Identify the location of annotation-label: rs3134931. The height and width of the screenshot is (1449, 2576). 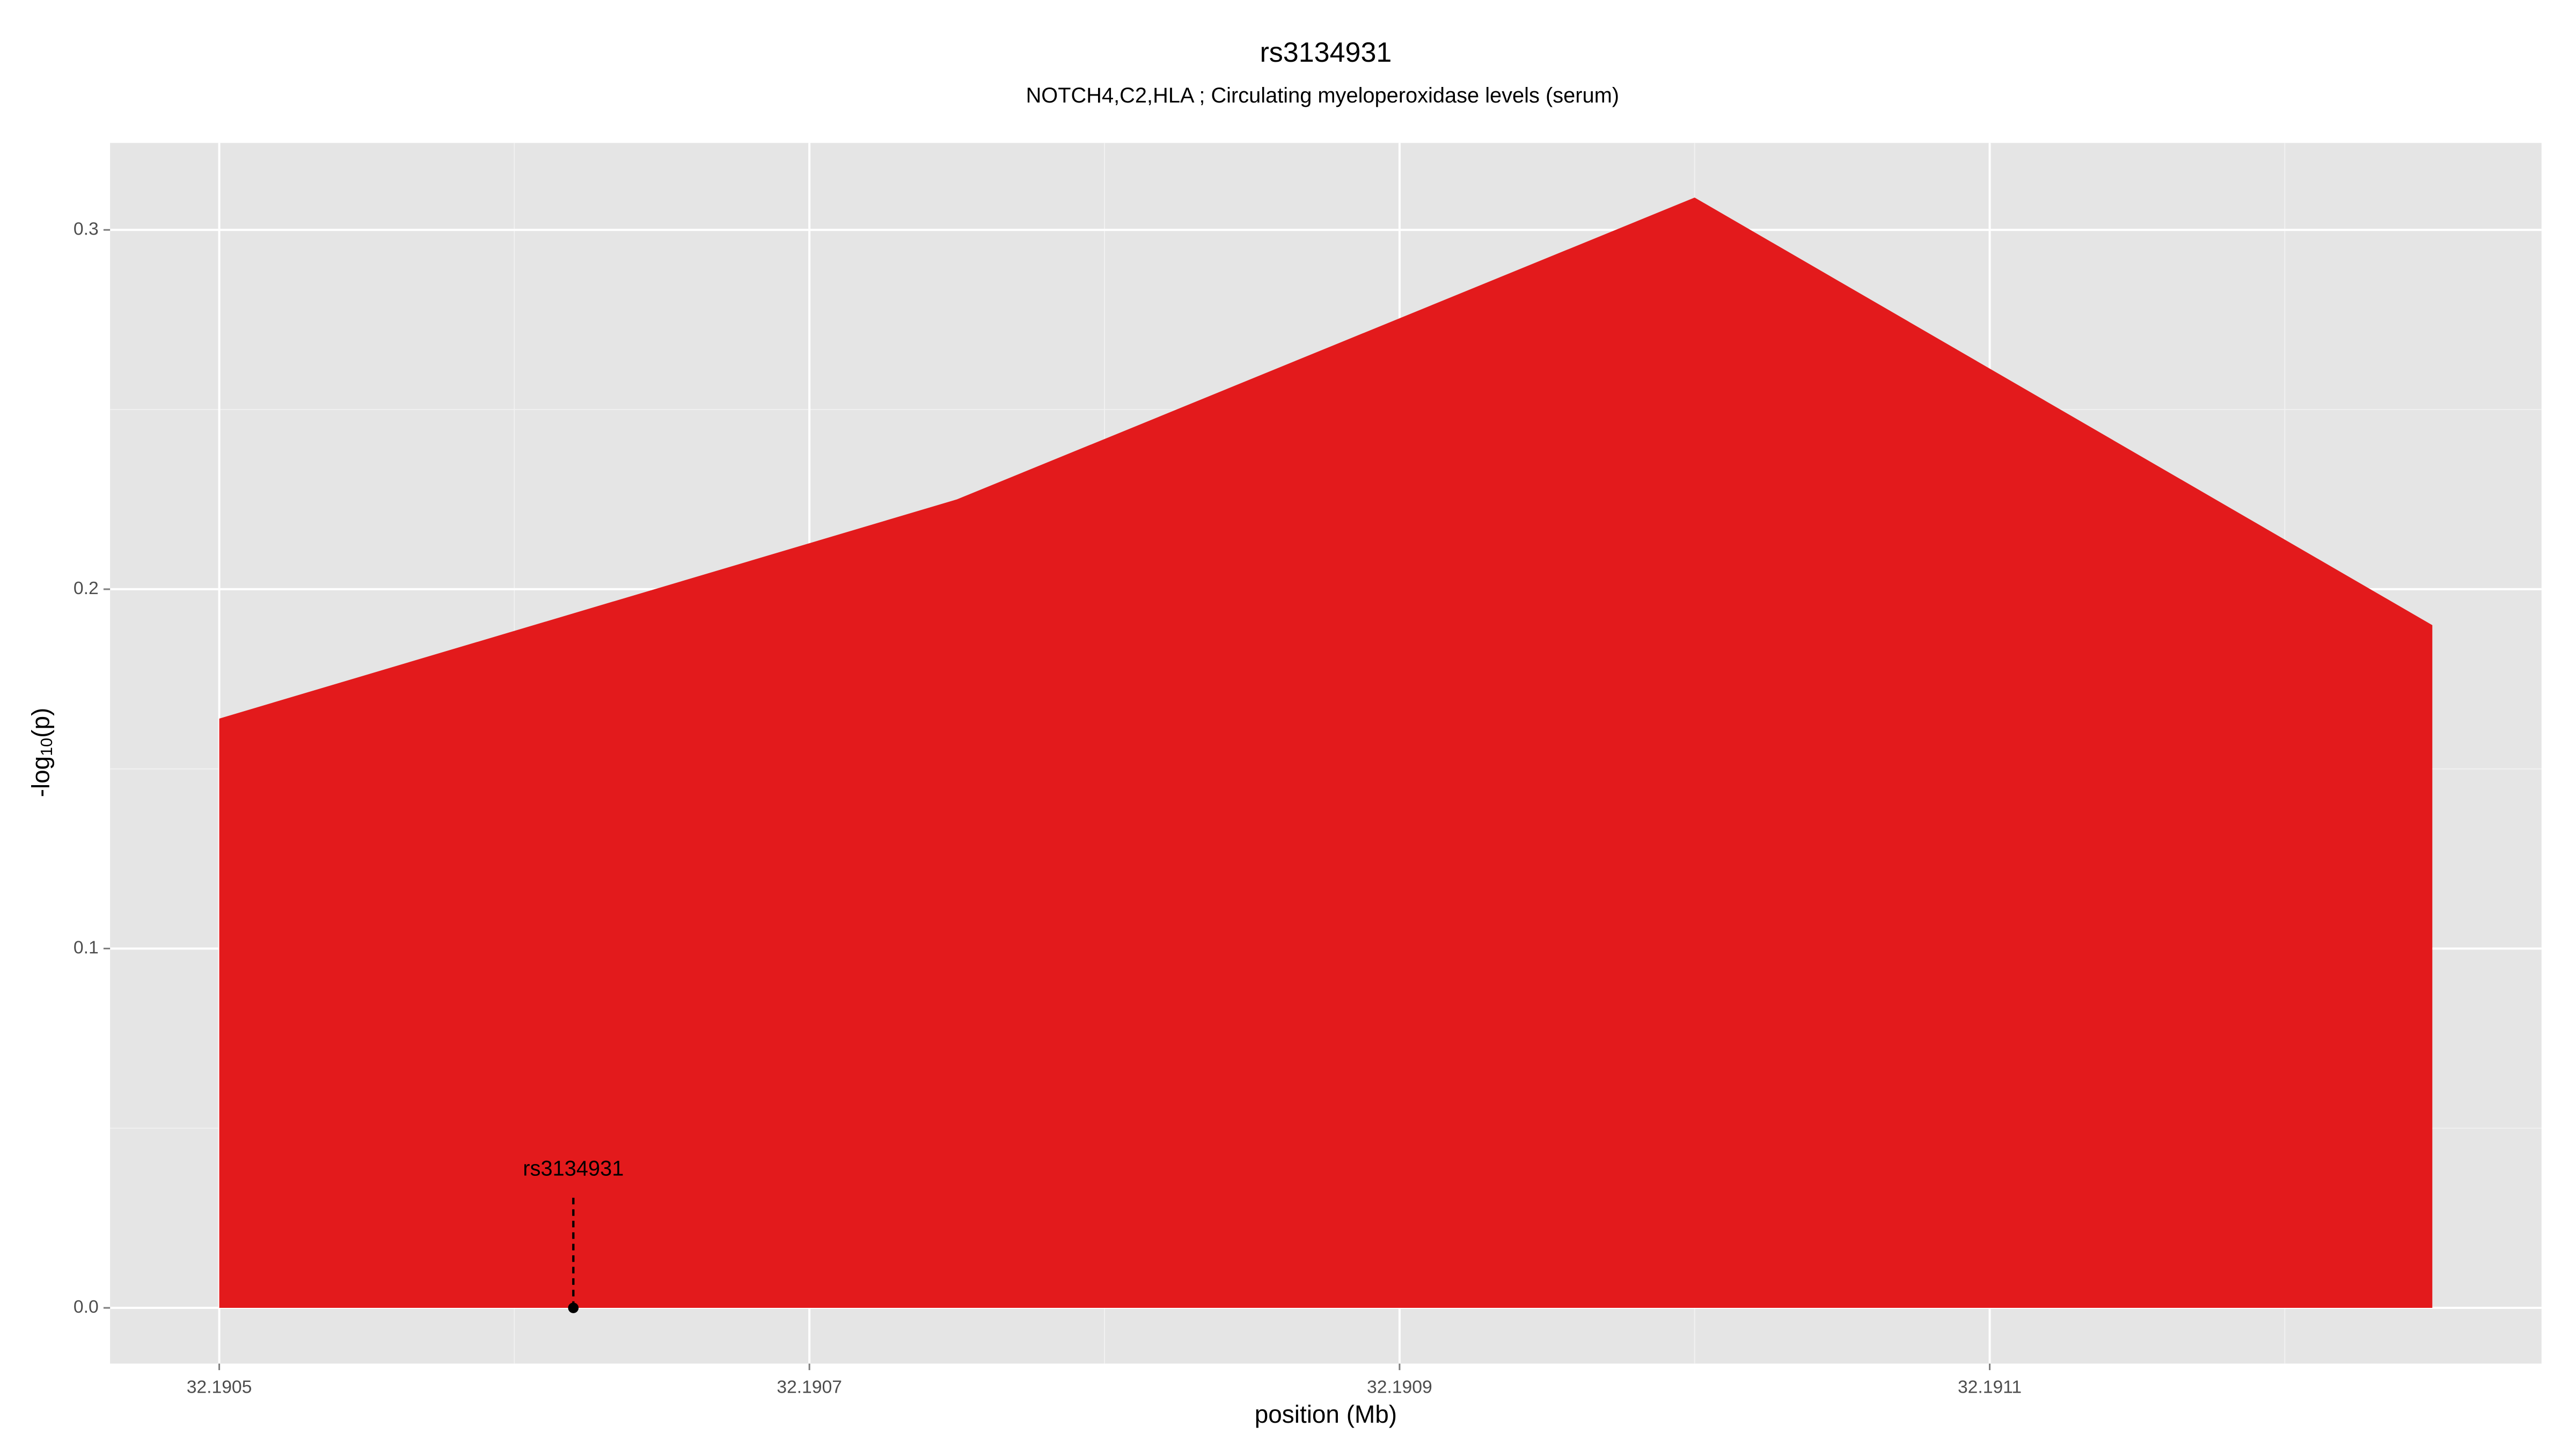
(573, 1168).